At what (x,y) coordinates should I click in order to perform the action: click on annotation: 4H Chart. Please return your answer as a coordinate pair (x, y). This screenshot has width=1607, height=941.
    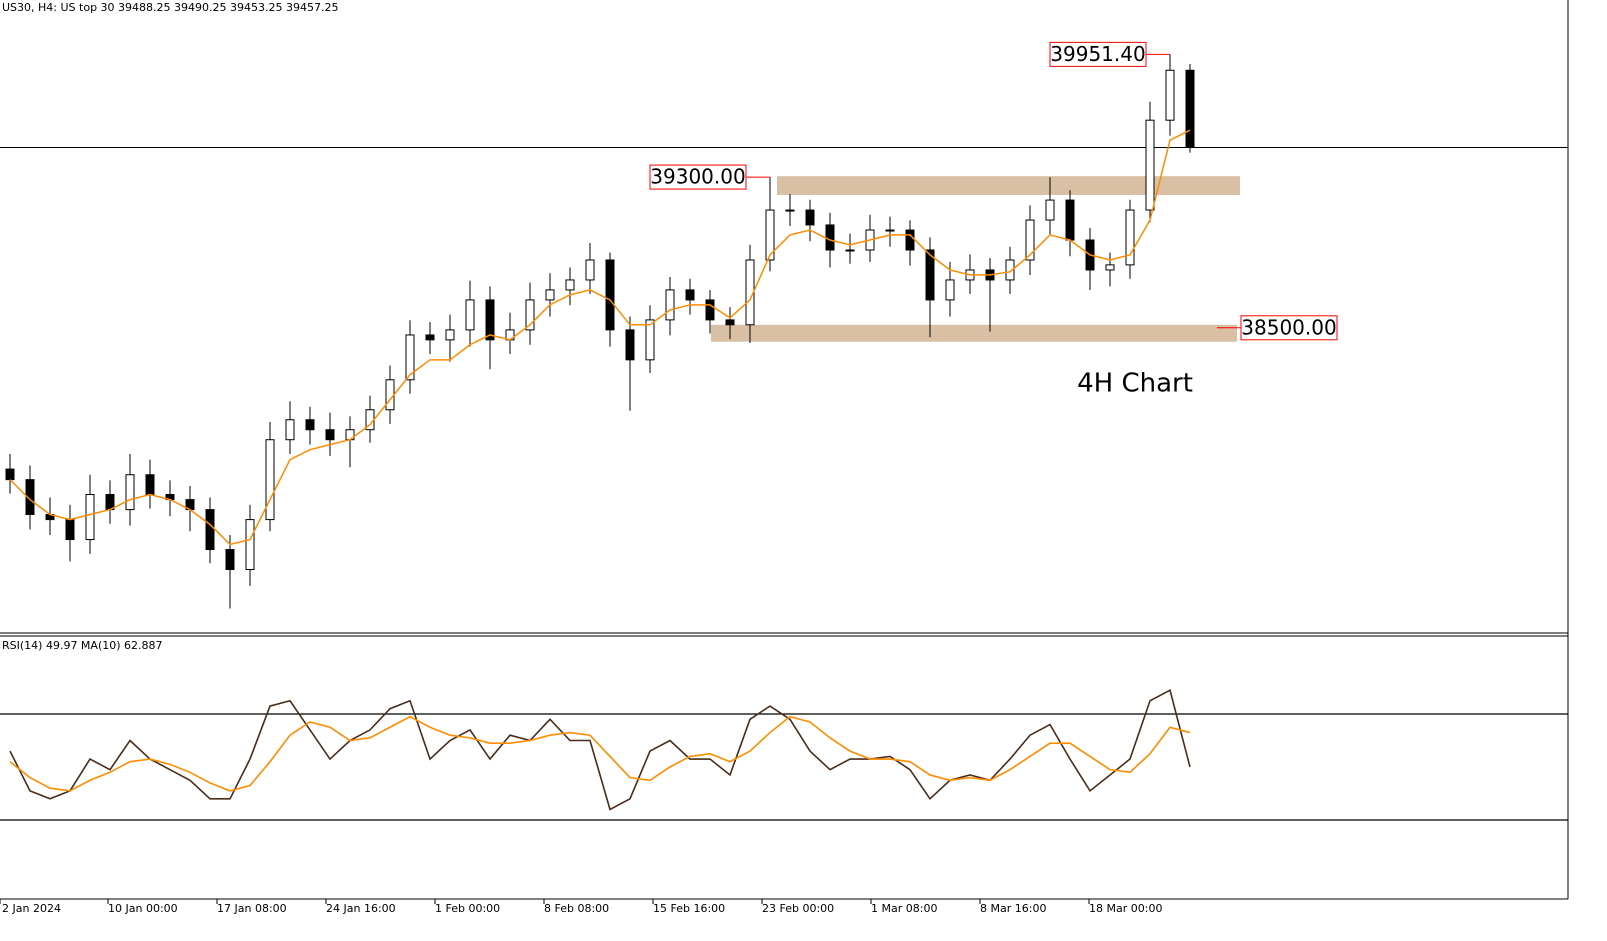
    Looking at the image, I should click on (1135, 384).